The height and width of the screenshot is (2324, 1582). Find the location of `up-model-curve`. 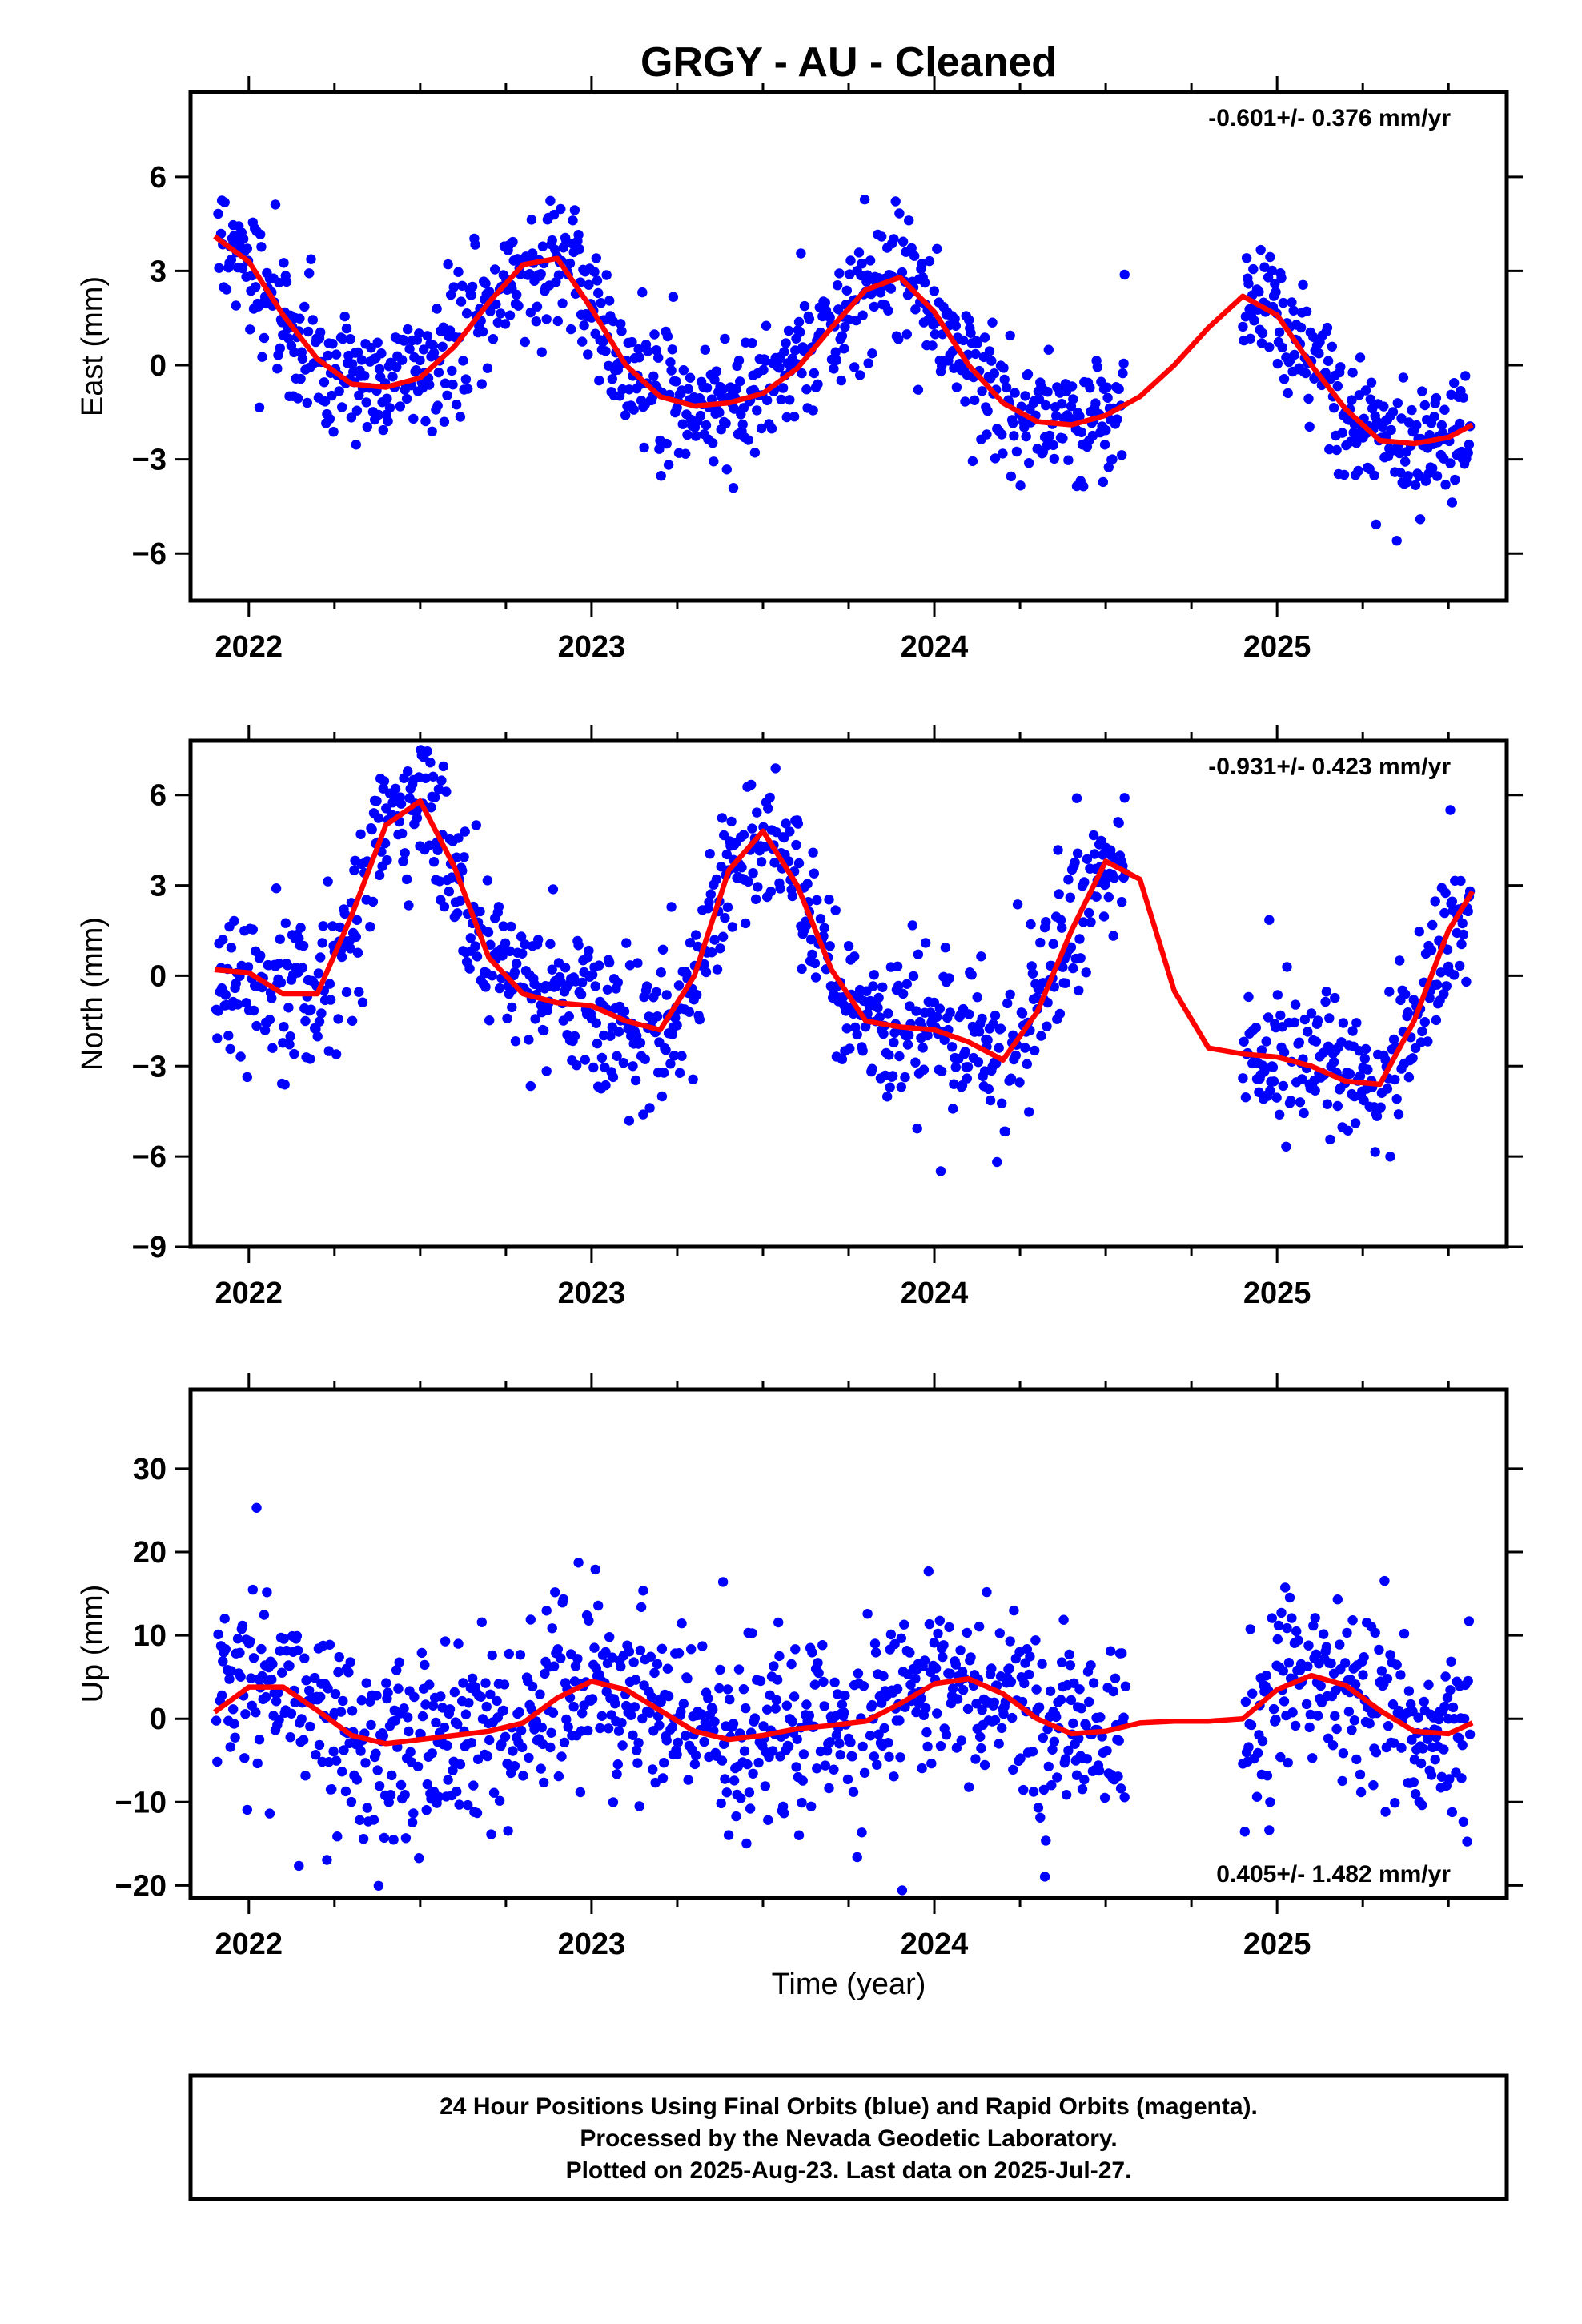

up-model-curve is located at coordinates (844, 1709).